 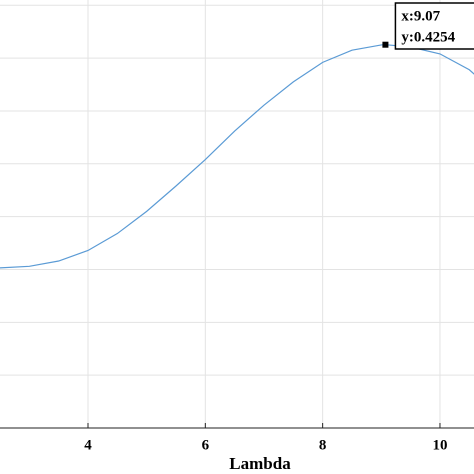 I want to click on datatip-y: y:0.4254, so click(x=428, y=37).